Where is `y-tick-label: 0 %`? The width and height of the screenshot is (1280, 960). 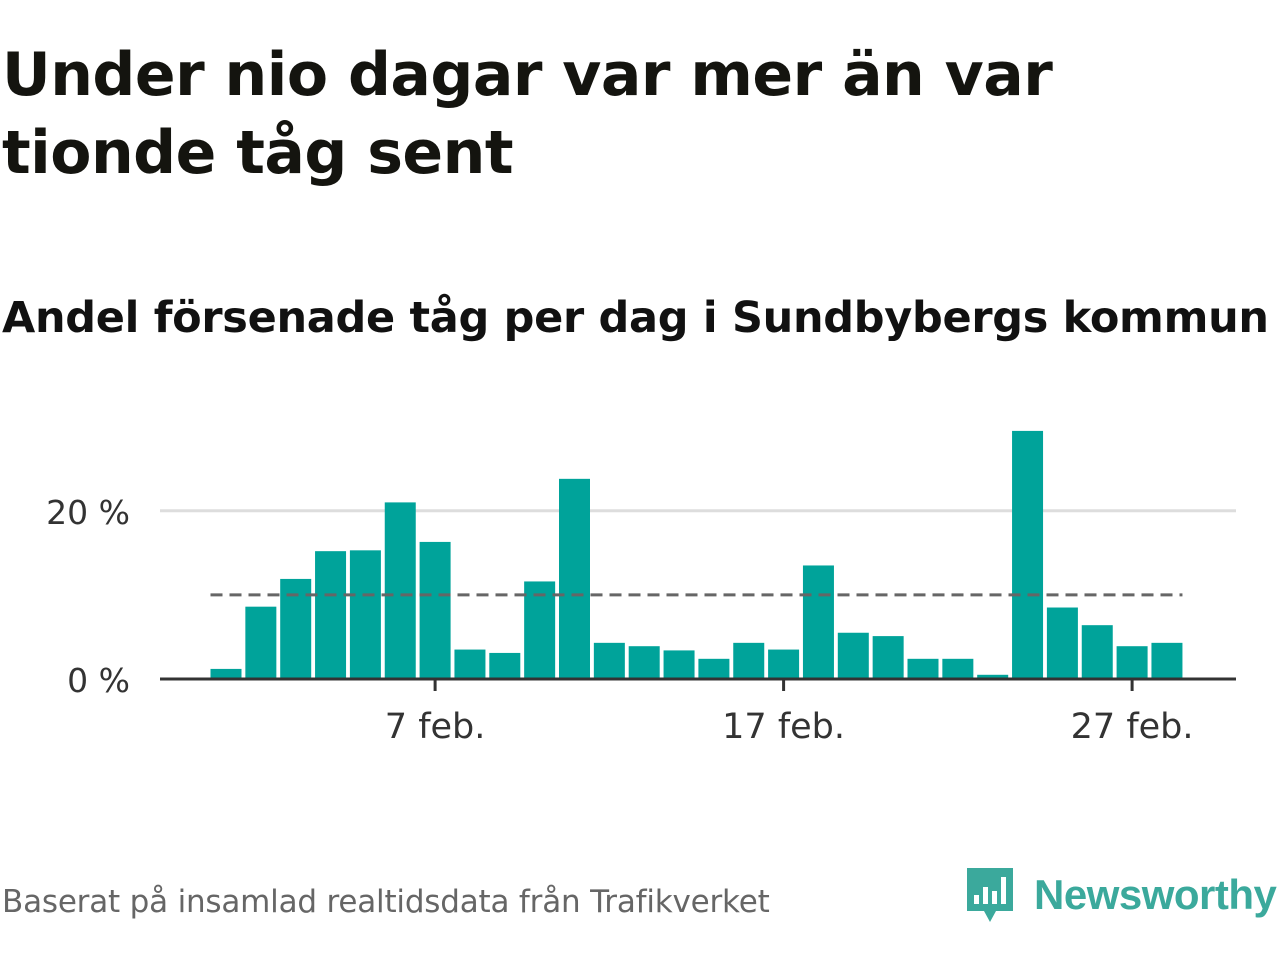 y-tick-label: 0 % is located at coordinates (98, 680).